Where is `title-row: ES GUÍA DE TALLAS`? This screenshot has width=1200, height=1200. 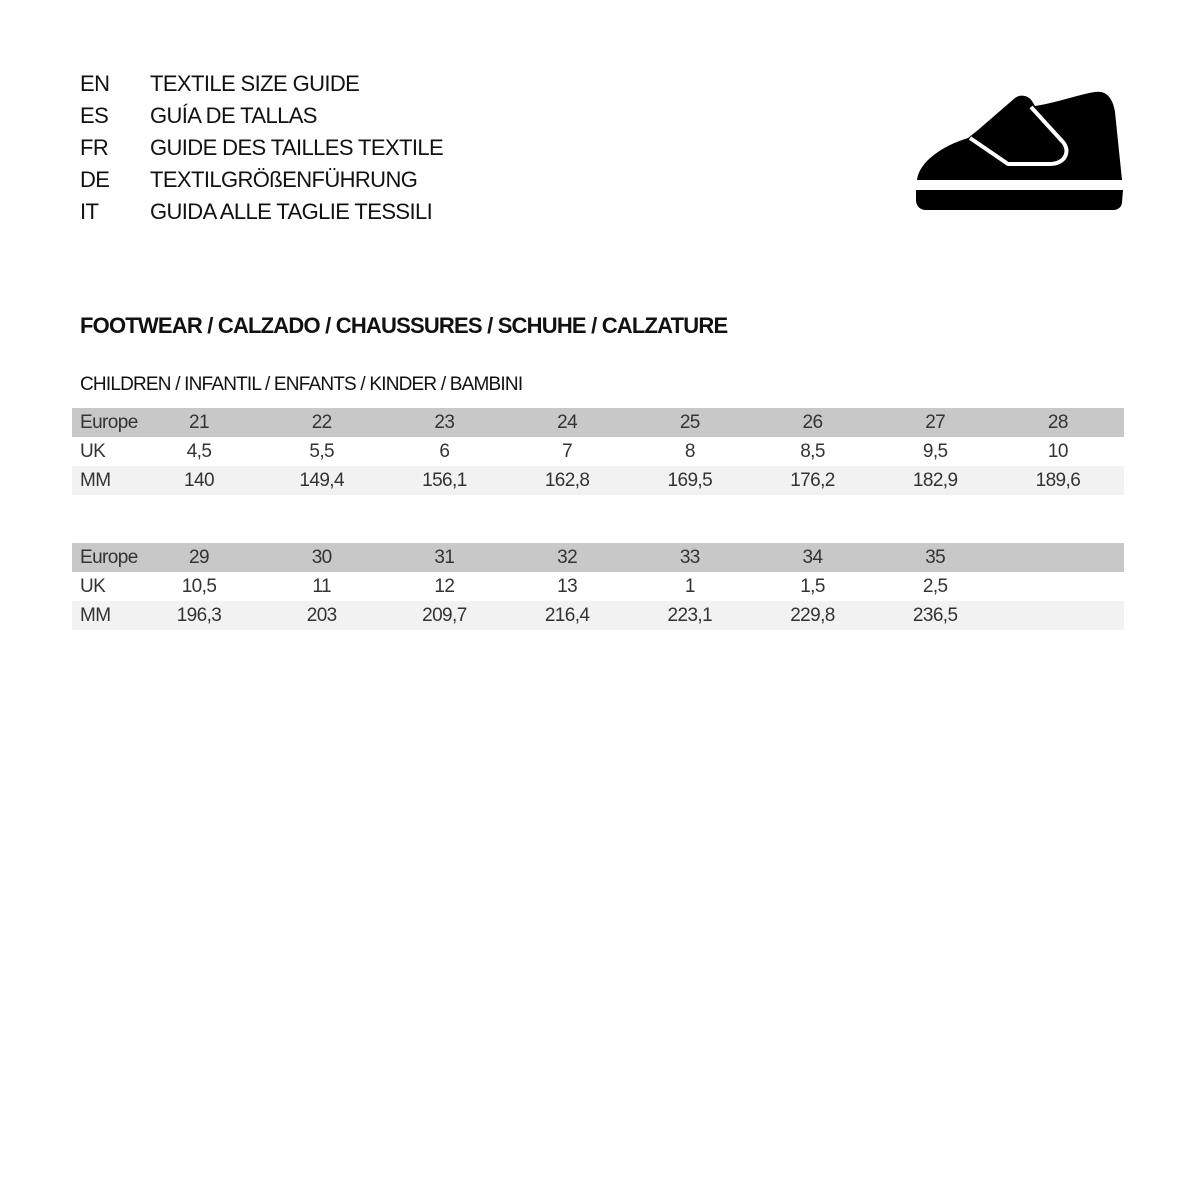
title-row: ES GUÍA DE TALLAS is located at coordinates (261, 116).